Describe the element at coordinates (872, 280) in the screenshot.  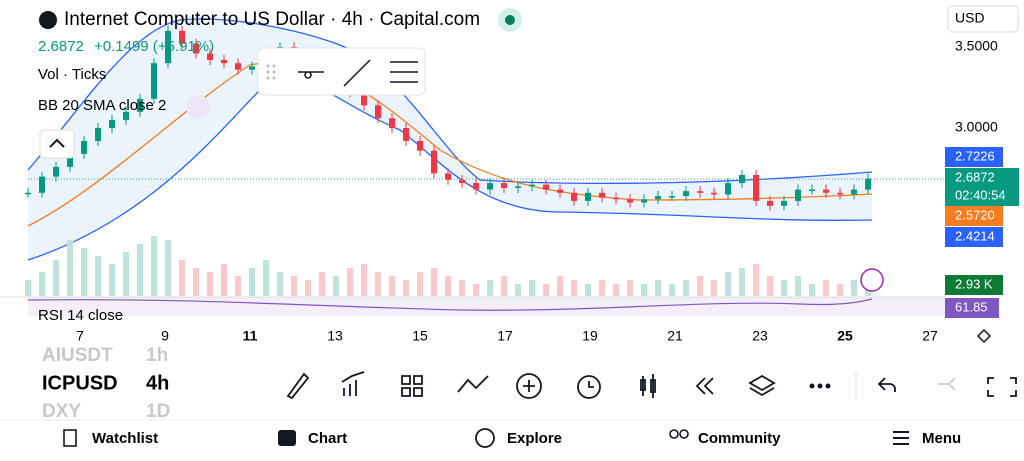
I see `alert-icon` at that location.